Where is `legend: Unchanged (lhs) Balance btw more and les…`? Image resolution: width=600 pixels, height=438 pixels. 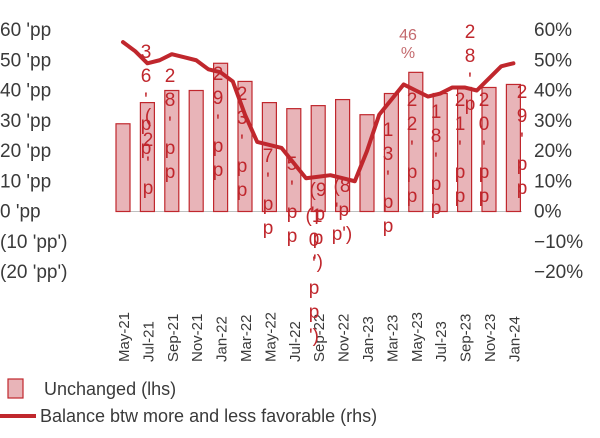 legend: Unchanged (lhs) Balance btw more and les… is located at coordinates (188, 402).